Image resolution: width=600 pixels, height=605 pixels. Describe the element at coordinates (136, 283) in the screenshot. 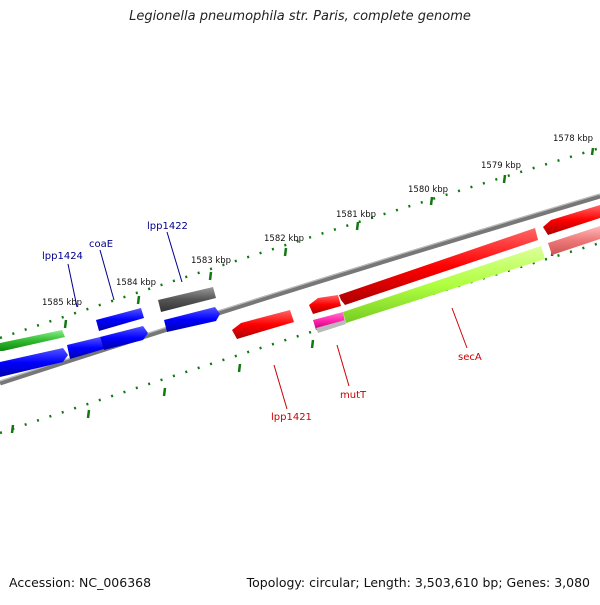

I see `ruler-label: 1584 kbp` at that location.